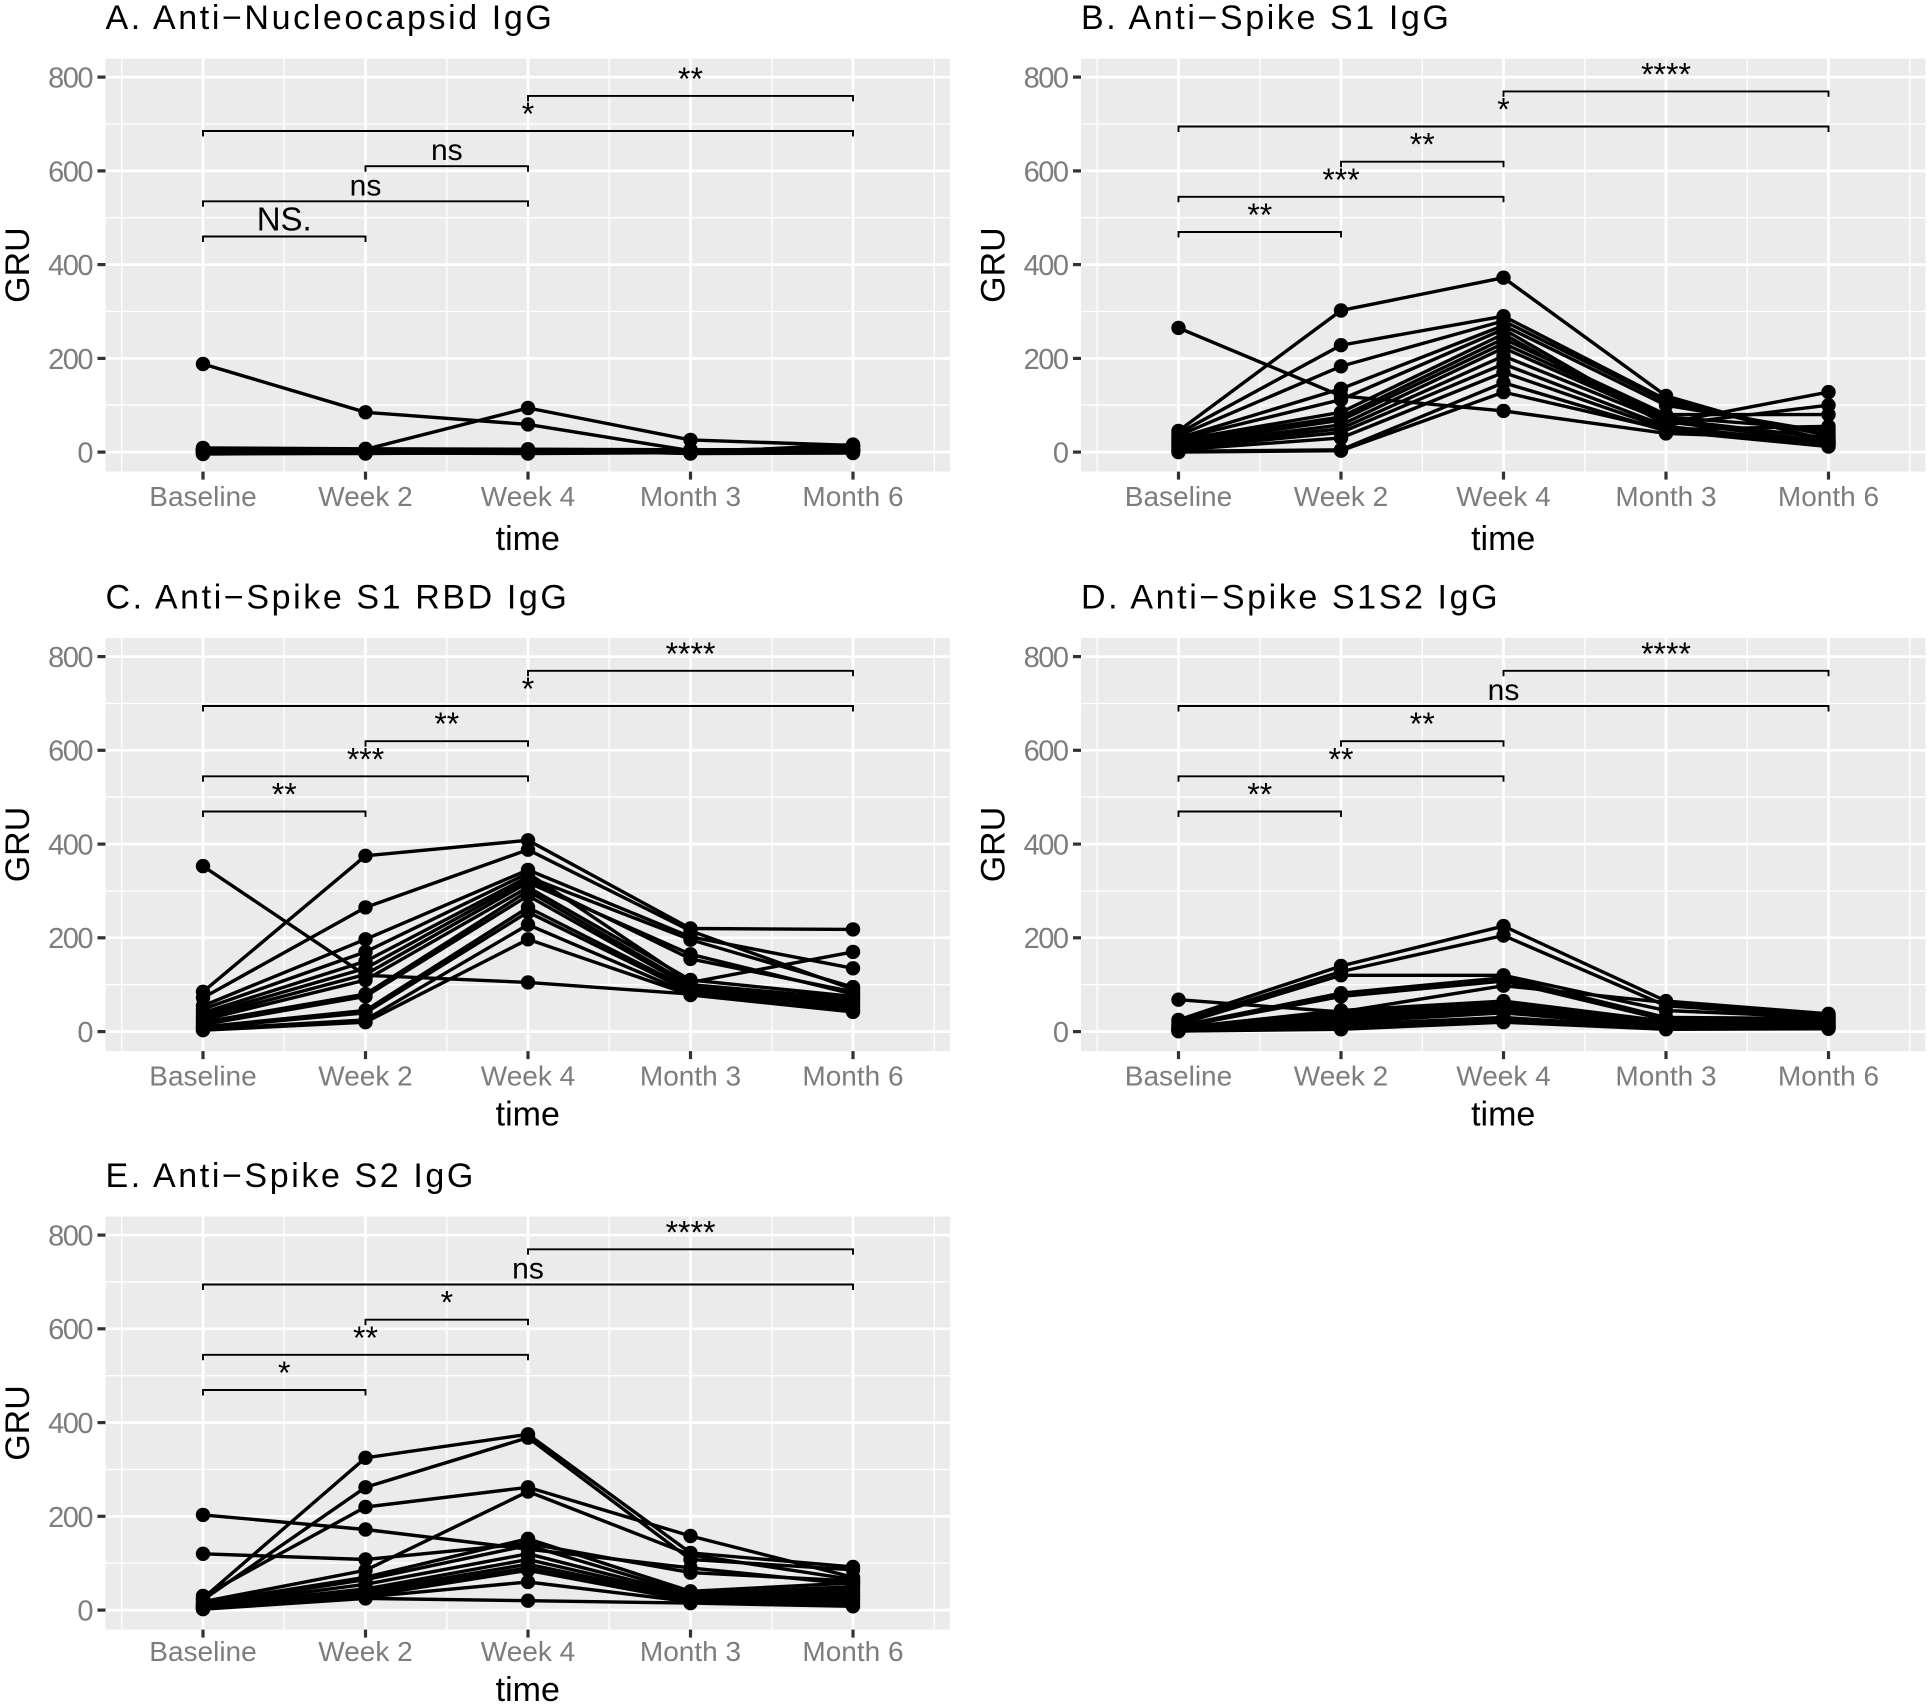 The image size is (1932, 1707). I want to click on svg-text: D. Anti−Spike S1S2 IgG, so click(1290, 598).